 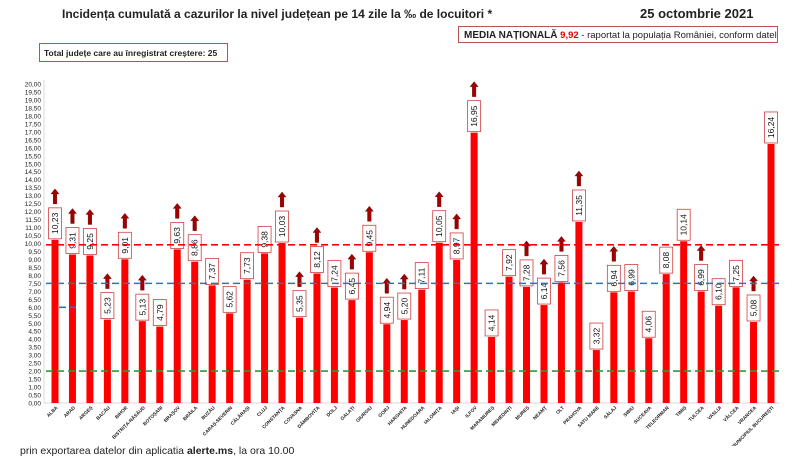 I want to click on data-label: 10,05, so click(x=439, y=226).